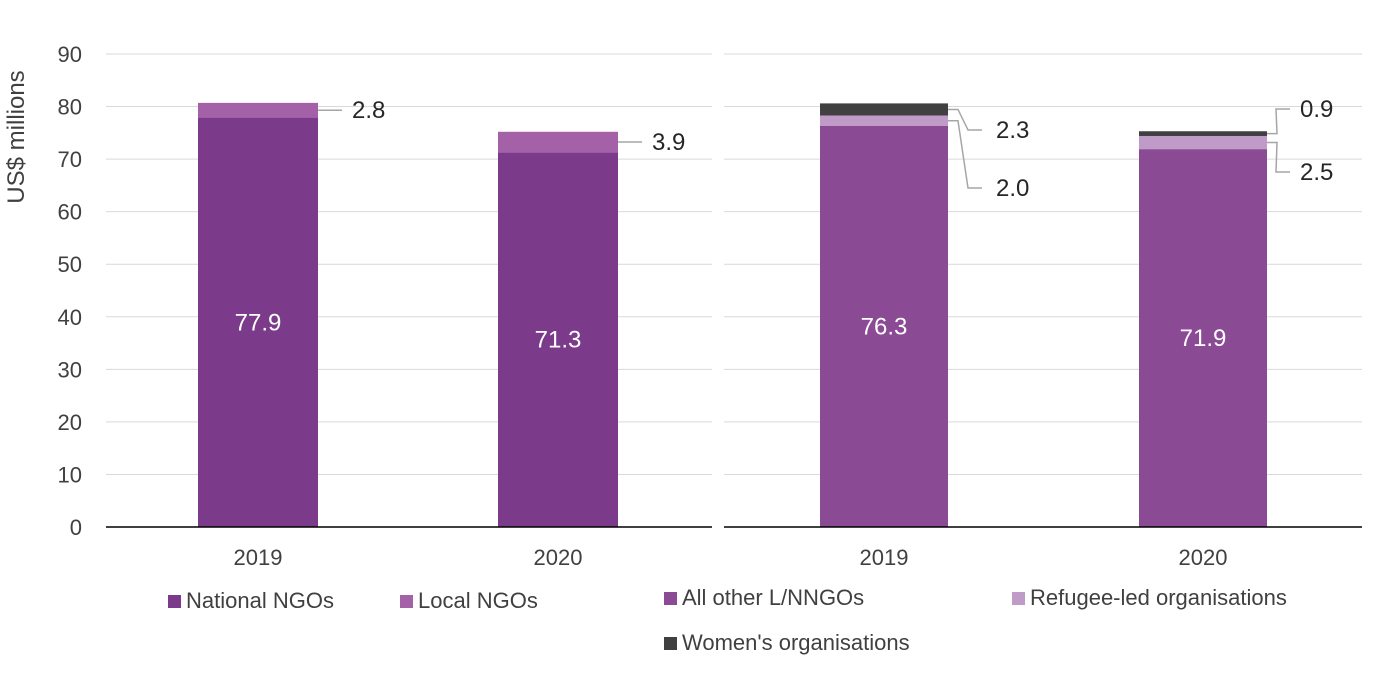 The height and width of the screenshot is (675, 1400). What do you see at coordinates (796, 642) in the screenshot?
I see `legend-label: Women's organisations` at bounding box center [796, 642].